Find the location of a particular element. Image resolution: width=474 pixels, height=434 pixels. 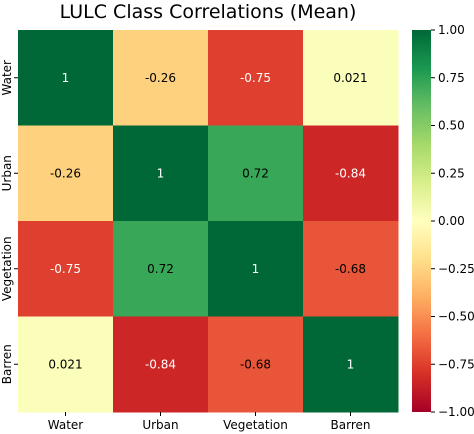

colorbar-tick-label: −1.00 is located at coordinates (456, 412).